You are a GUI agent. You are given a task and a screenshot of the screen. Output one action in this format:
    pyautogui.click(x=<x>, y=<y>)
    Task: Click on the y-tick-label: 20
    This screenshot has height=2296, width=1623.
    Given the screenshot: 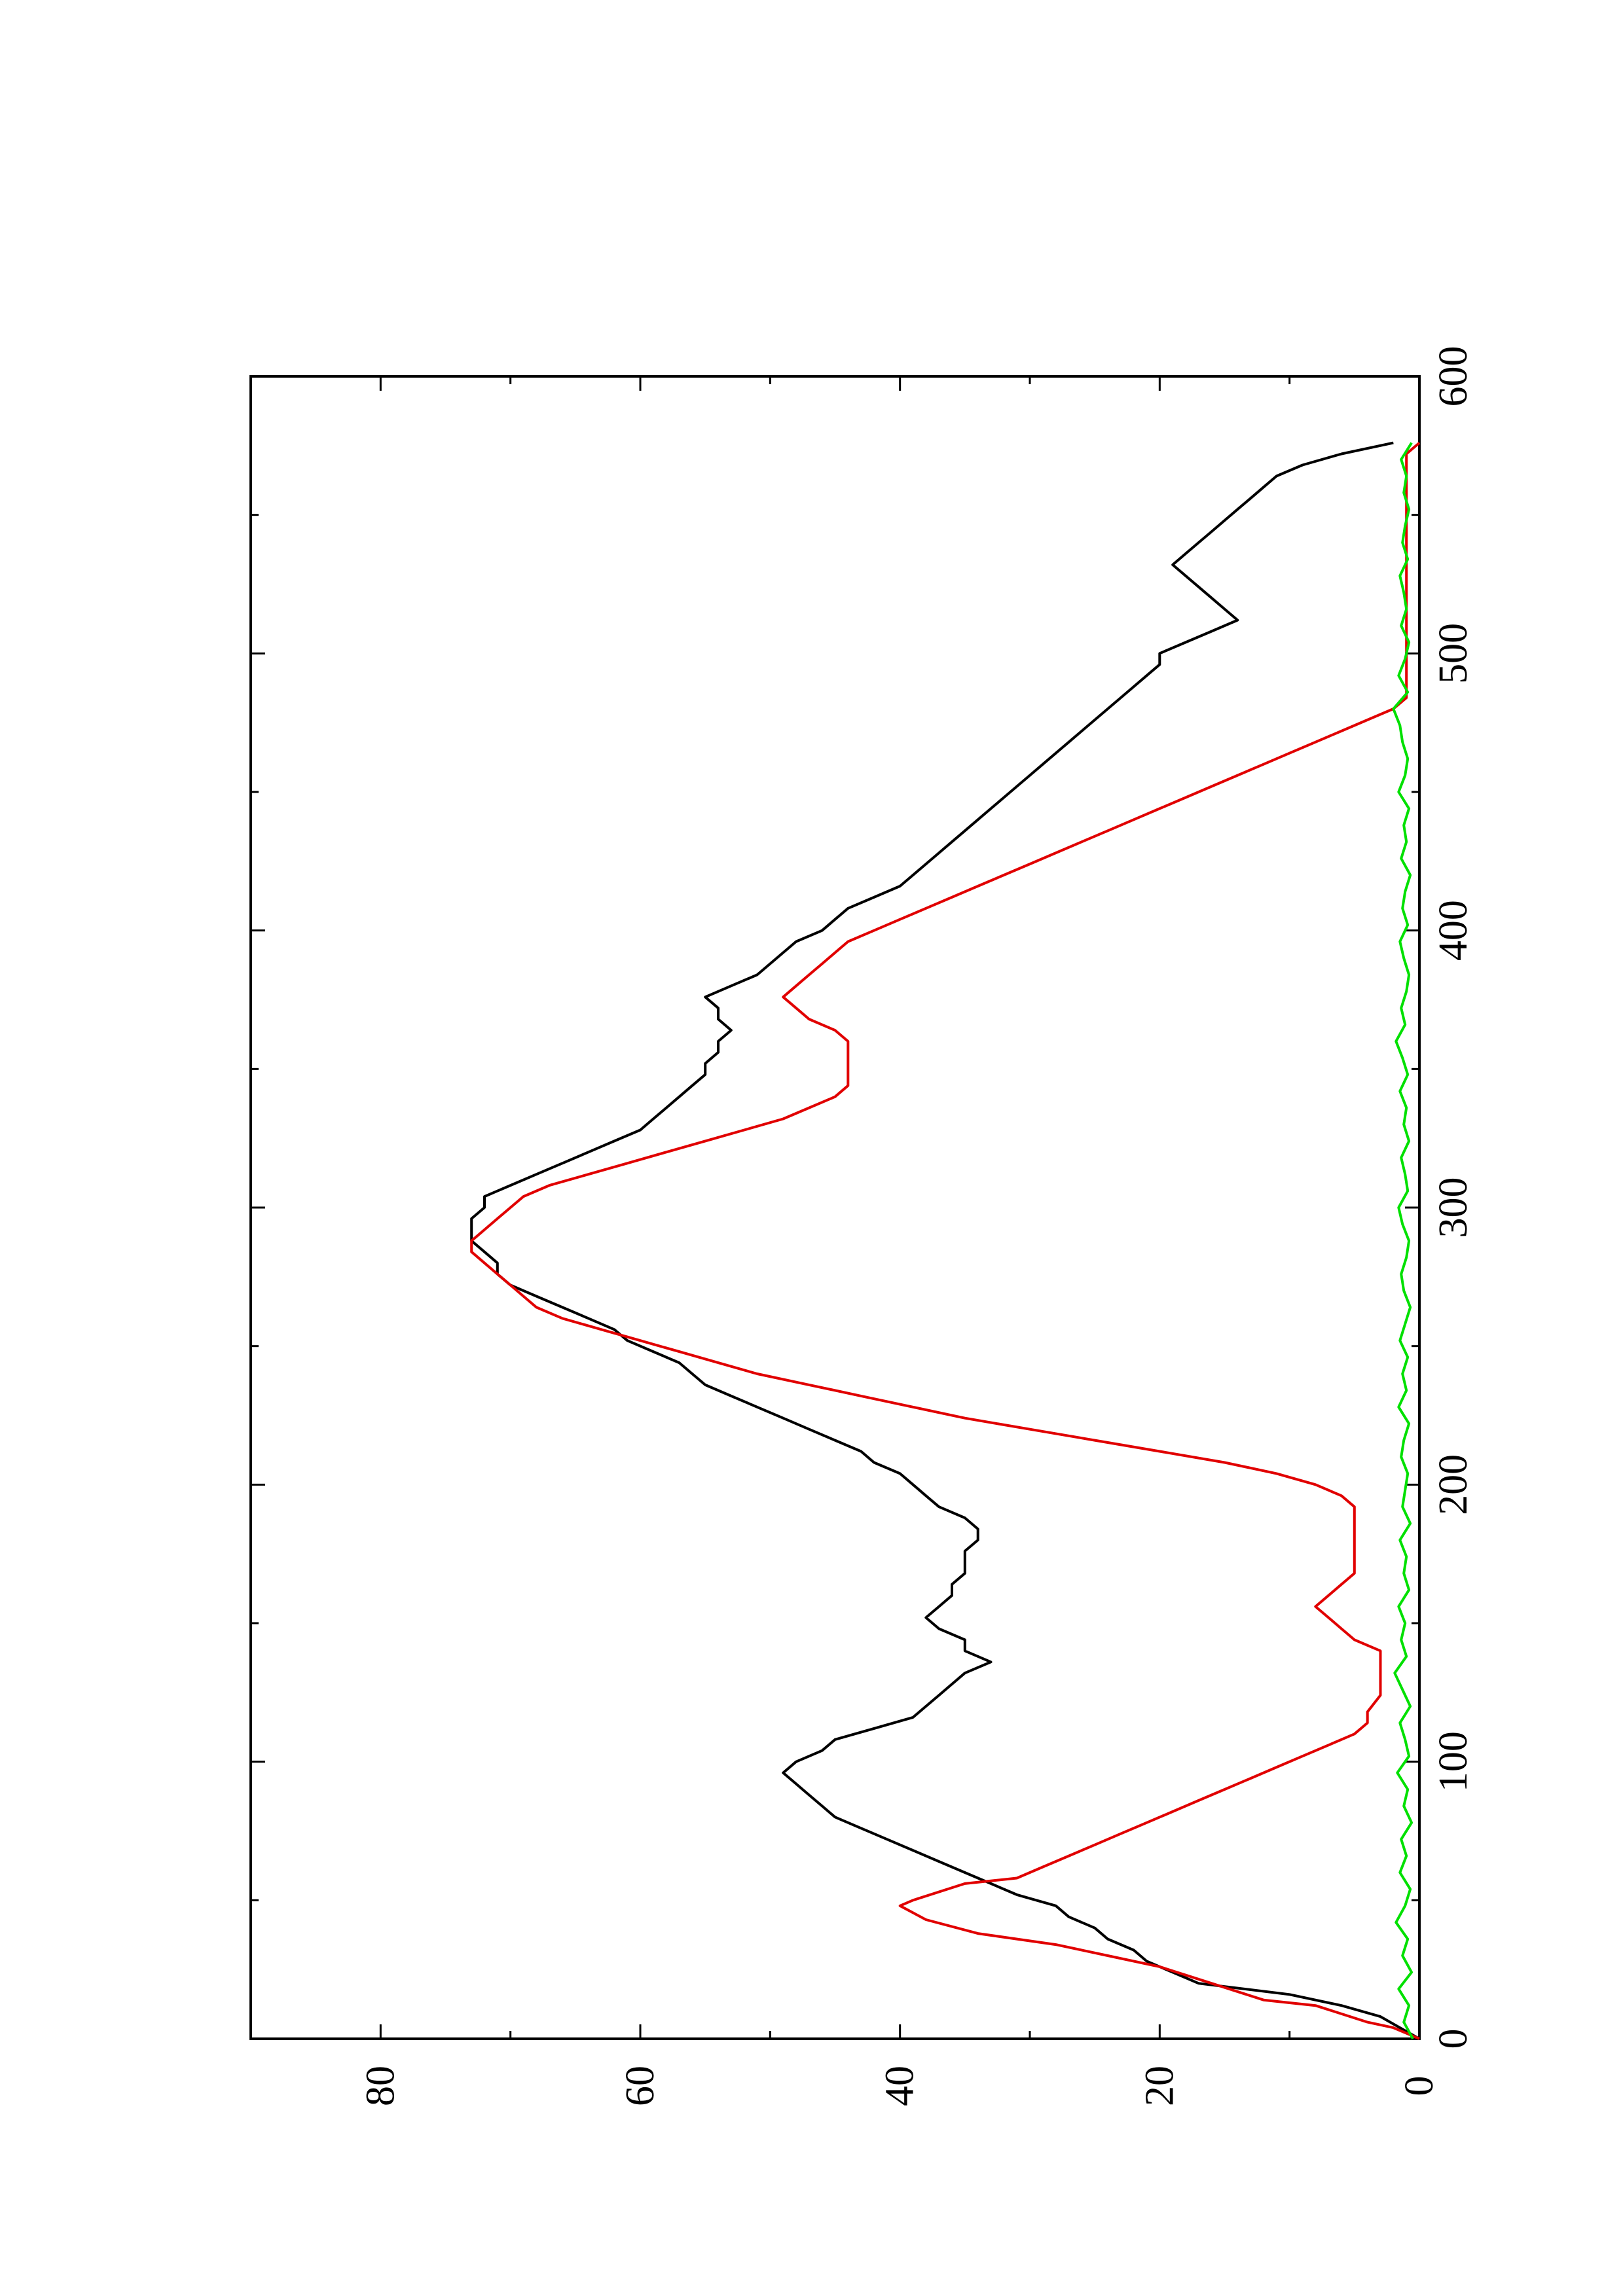 What is the action you would take?
    pyautogui.click(x=1159, y=2086)
    